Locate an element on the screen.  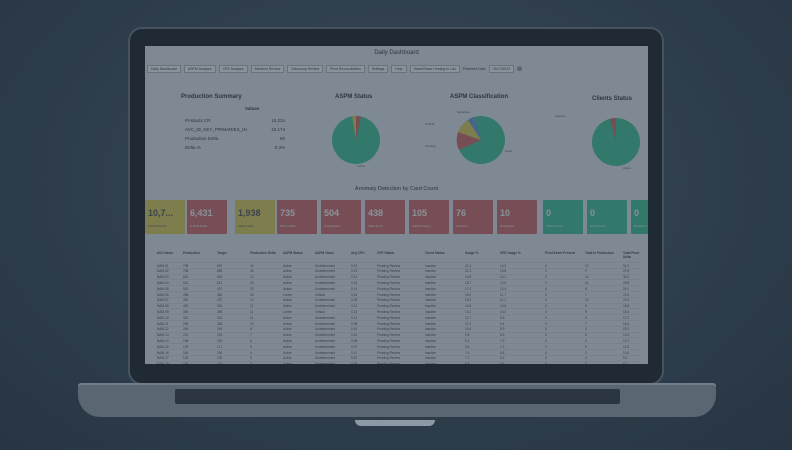
summary-value: 10,234 is located at coordinates (278, 120).